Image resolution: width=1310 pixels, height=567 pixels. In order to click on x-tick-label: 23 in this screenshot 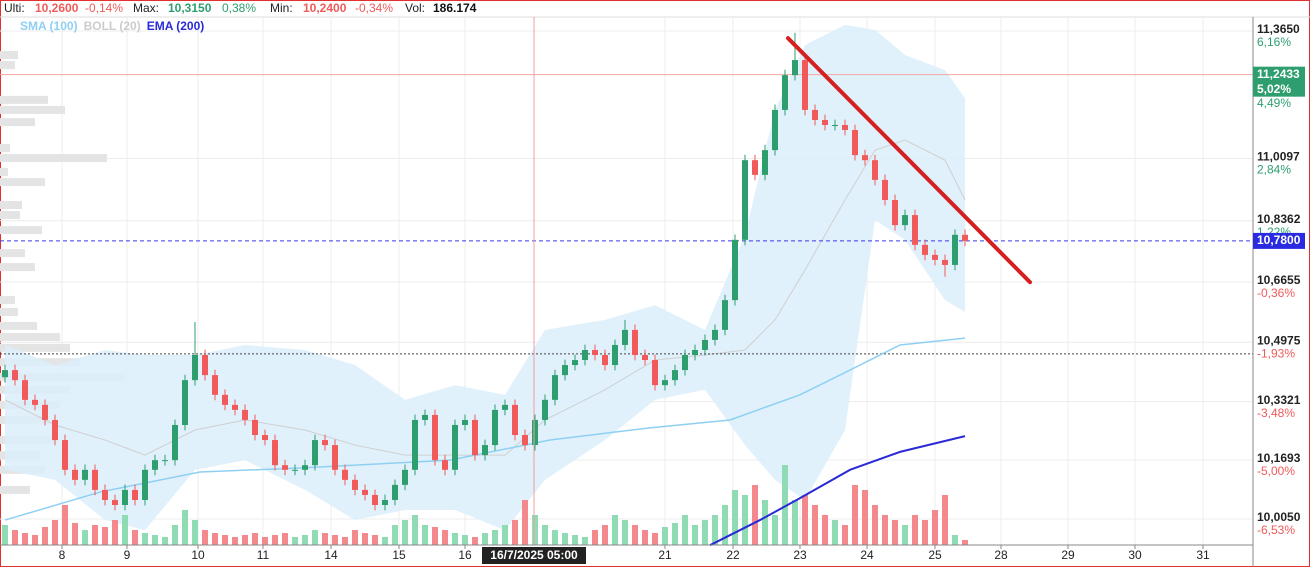, I will do `click(800, 555)`.